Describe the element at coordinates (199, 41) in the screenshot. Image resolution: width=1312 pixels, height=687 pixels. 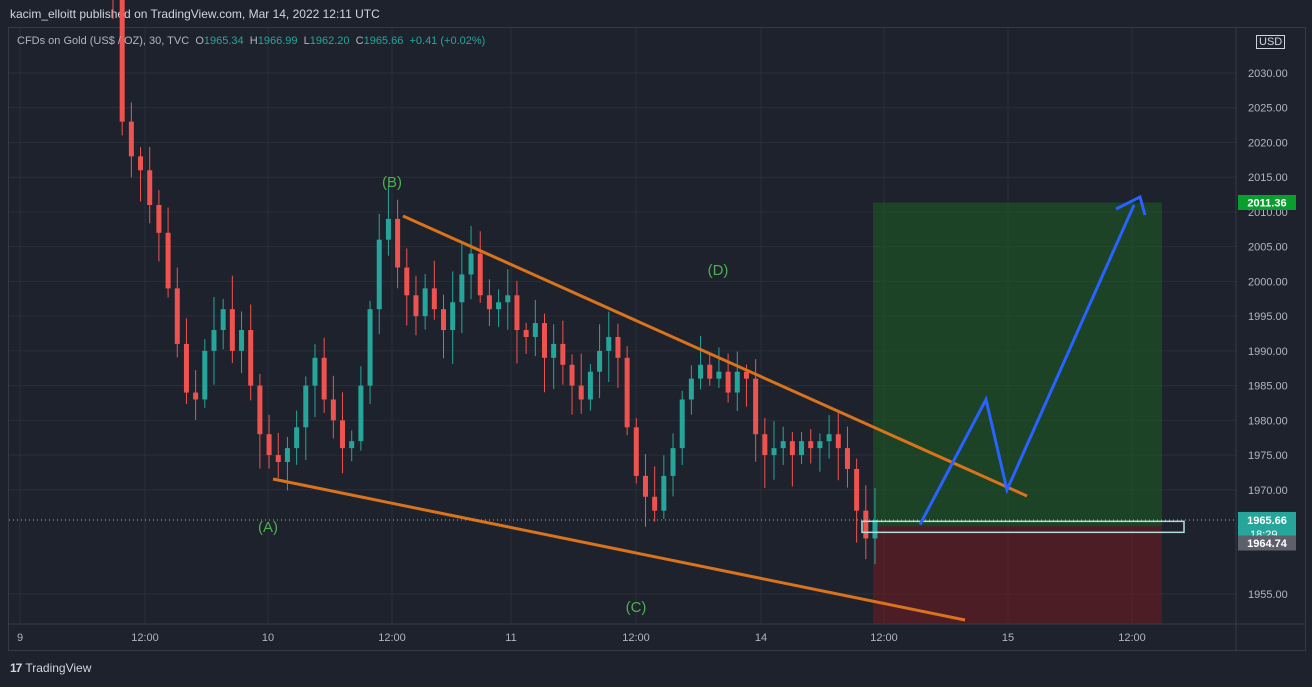
I see `legend-open-label: O` at that location.